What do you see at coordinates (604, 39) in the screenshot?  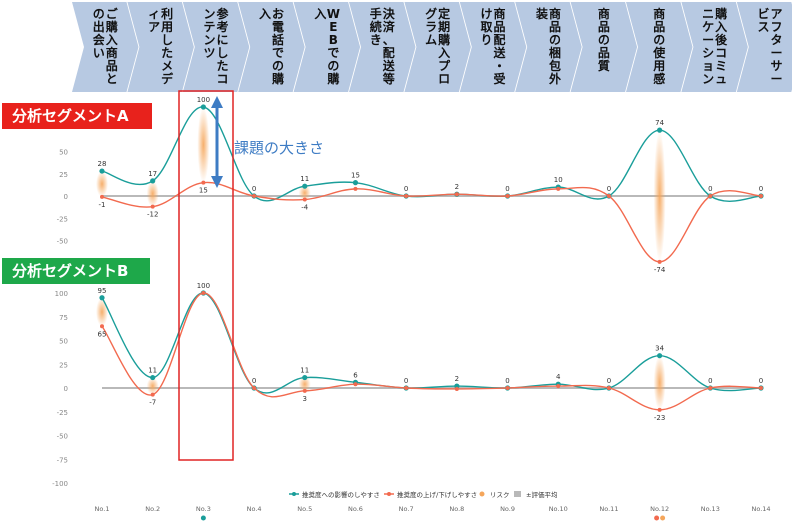 I see `stage-label: 商品の品質` at bounding box center [604, 39].